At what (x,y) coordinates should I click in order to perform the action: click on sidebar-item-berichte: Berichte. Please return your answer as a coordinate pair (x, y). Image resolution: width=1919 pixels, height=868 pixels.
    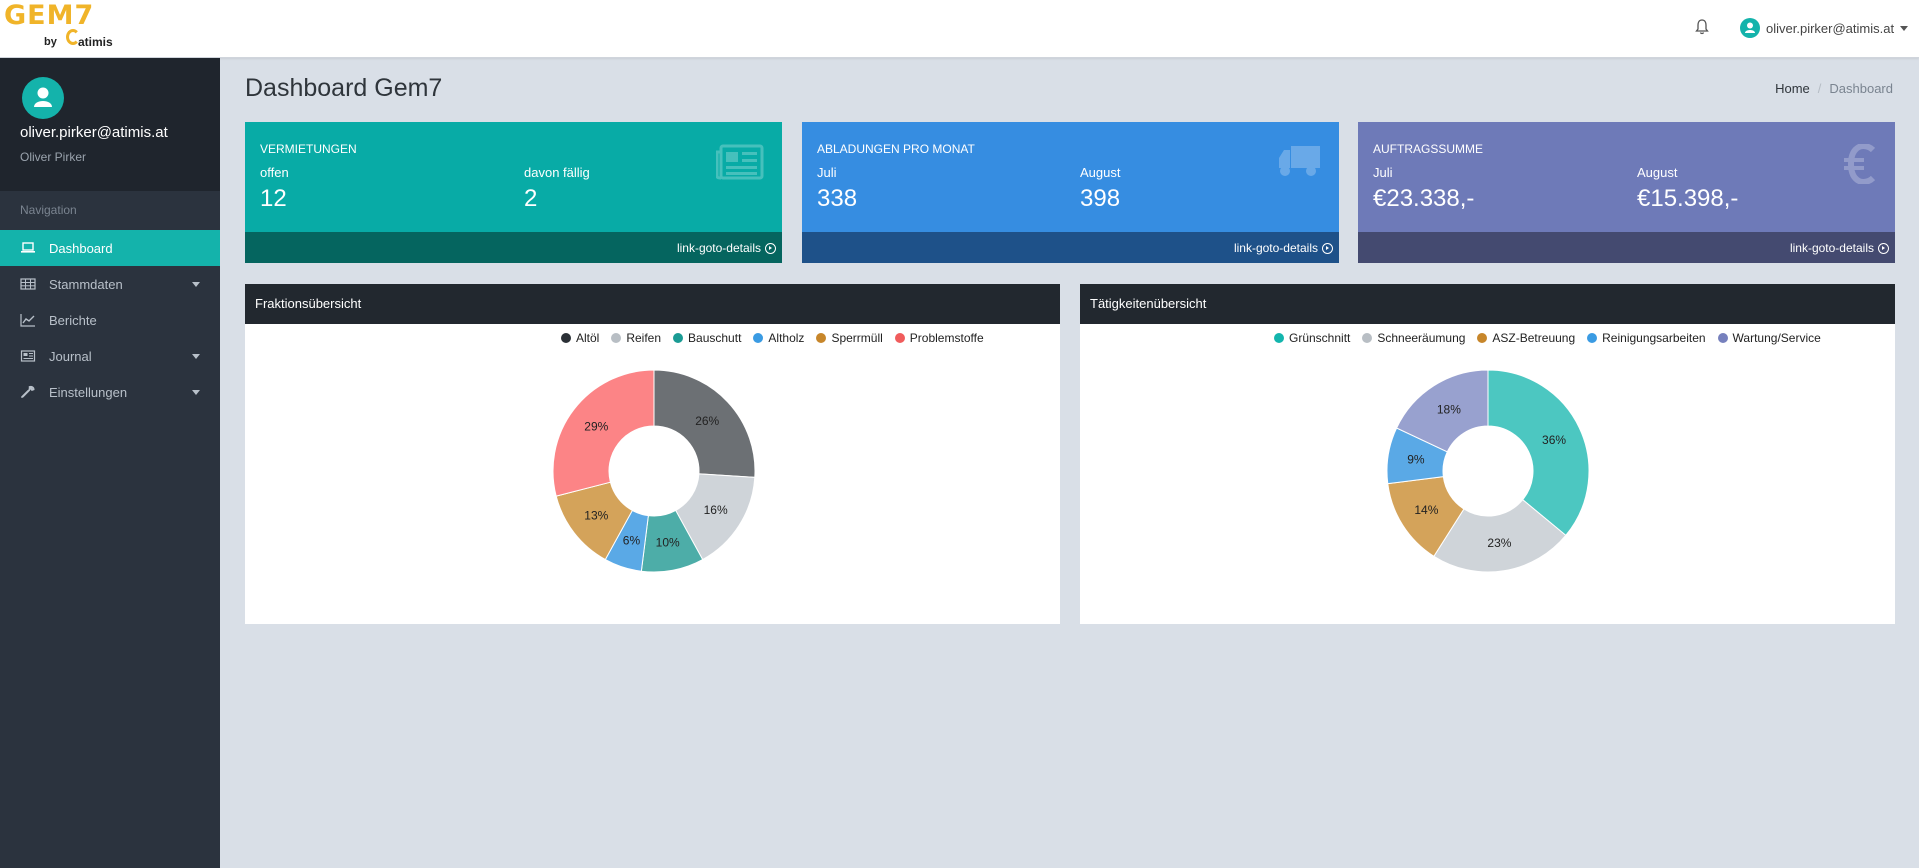
    Looking at the image, I should click on (110, 320).